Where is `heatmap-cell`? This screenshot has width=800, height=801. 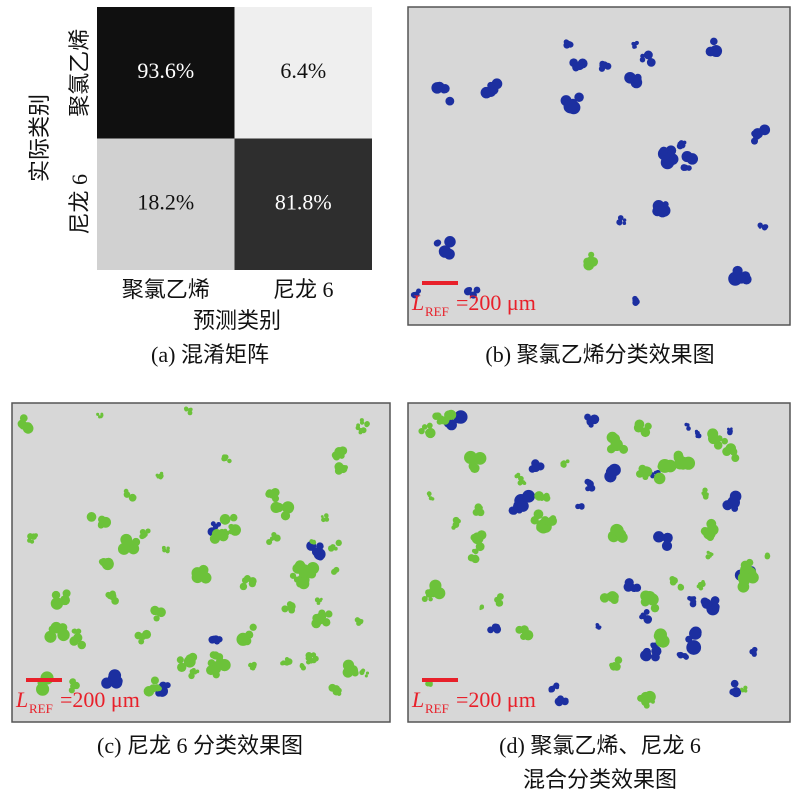
heatmap-cell is located at coordinates (303, 73).